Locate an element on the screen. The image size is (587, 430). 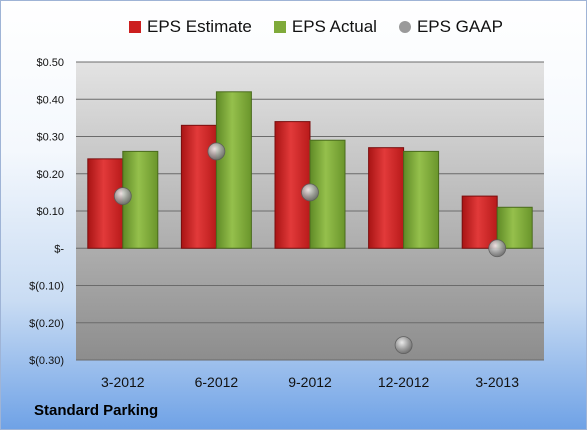
x-tick-label: 3-2012 is located at coordinates (123, 382).